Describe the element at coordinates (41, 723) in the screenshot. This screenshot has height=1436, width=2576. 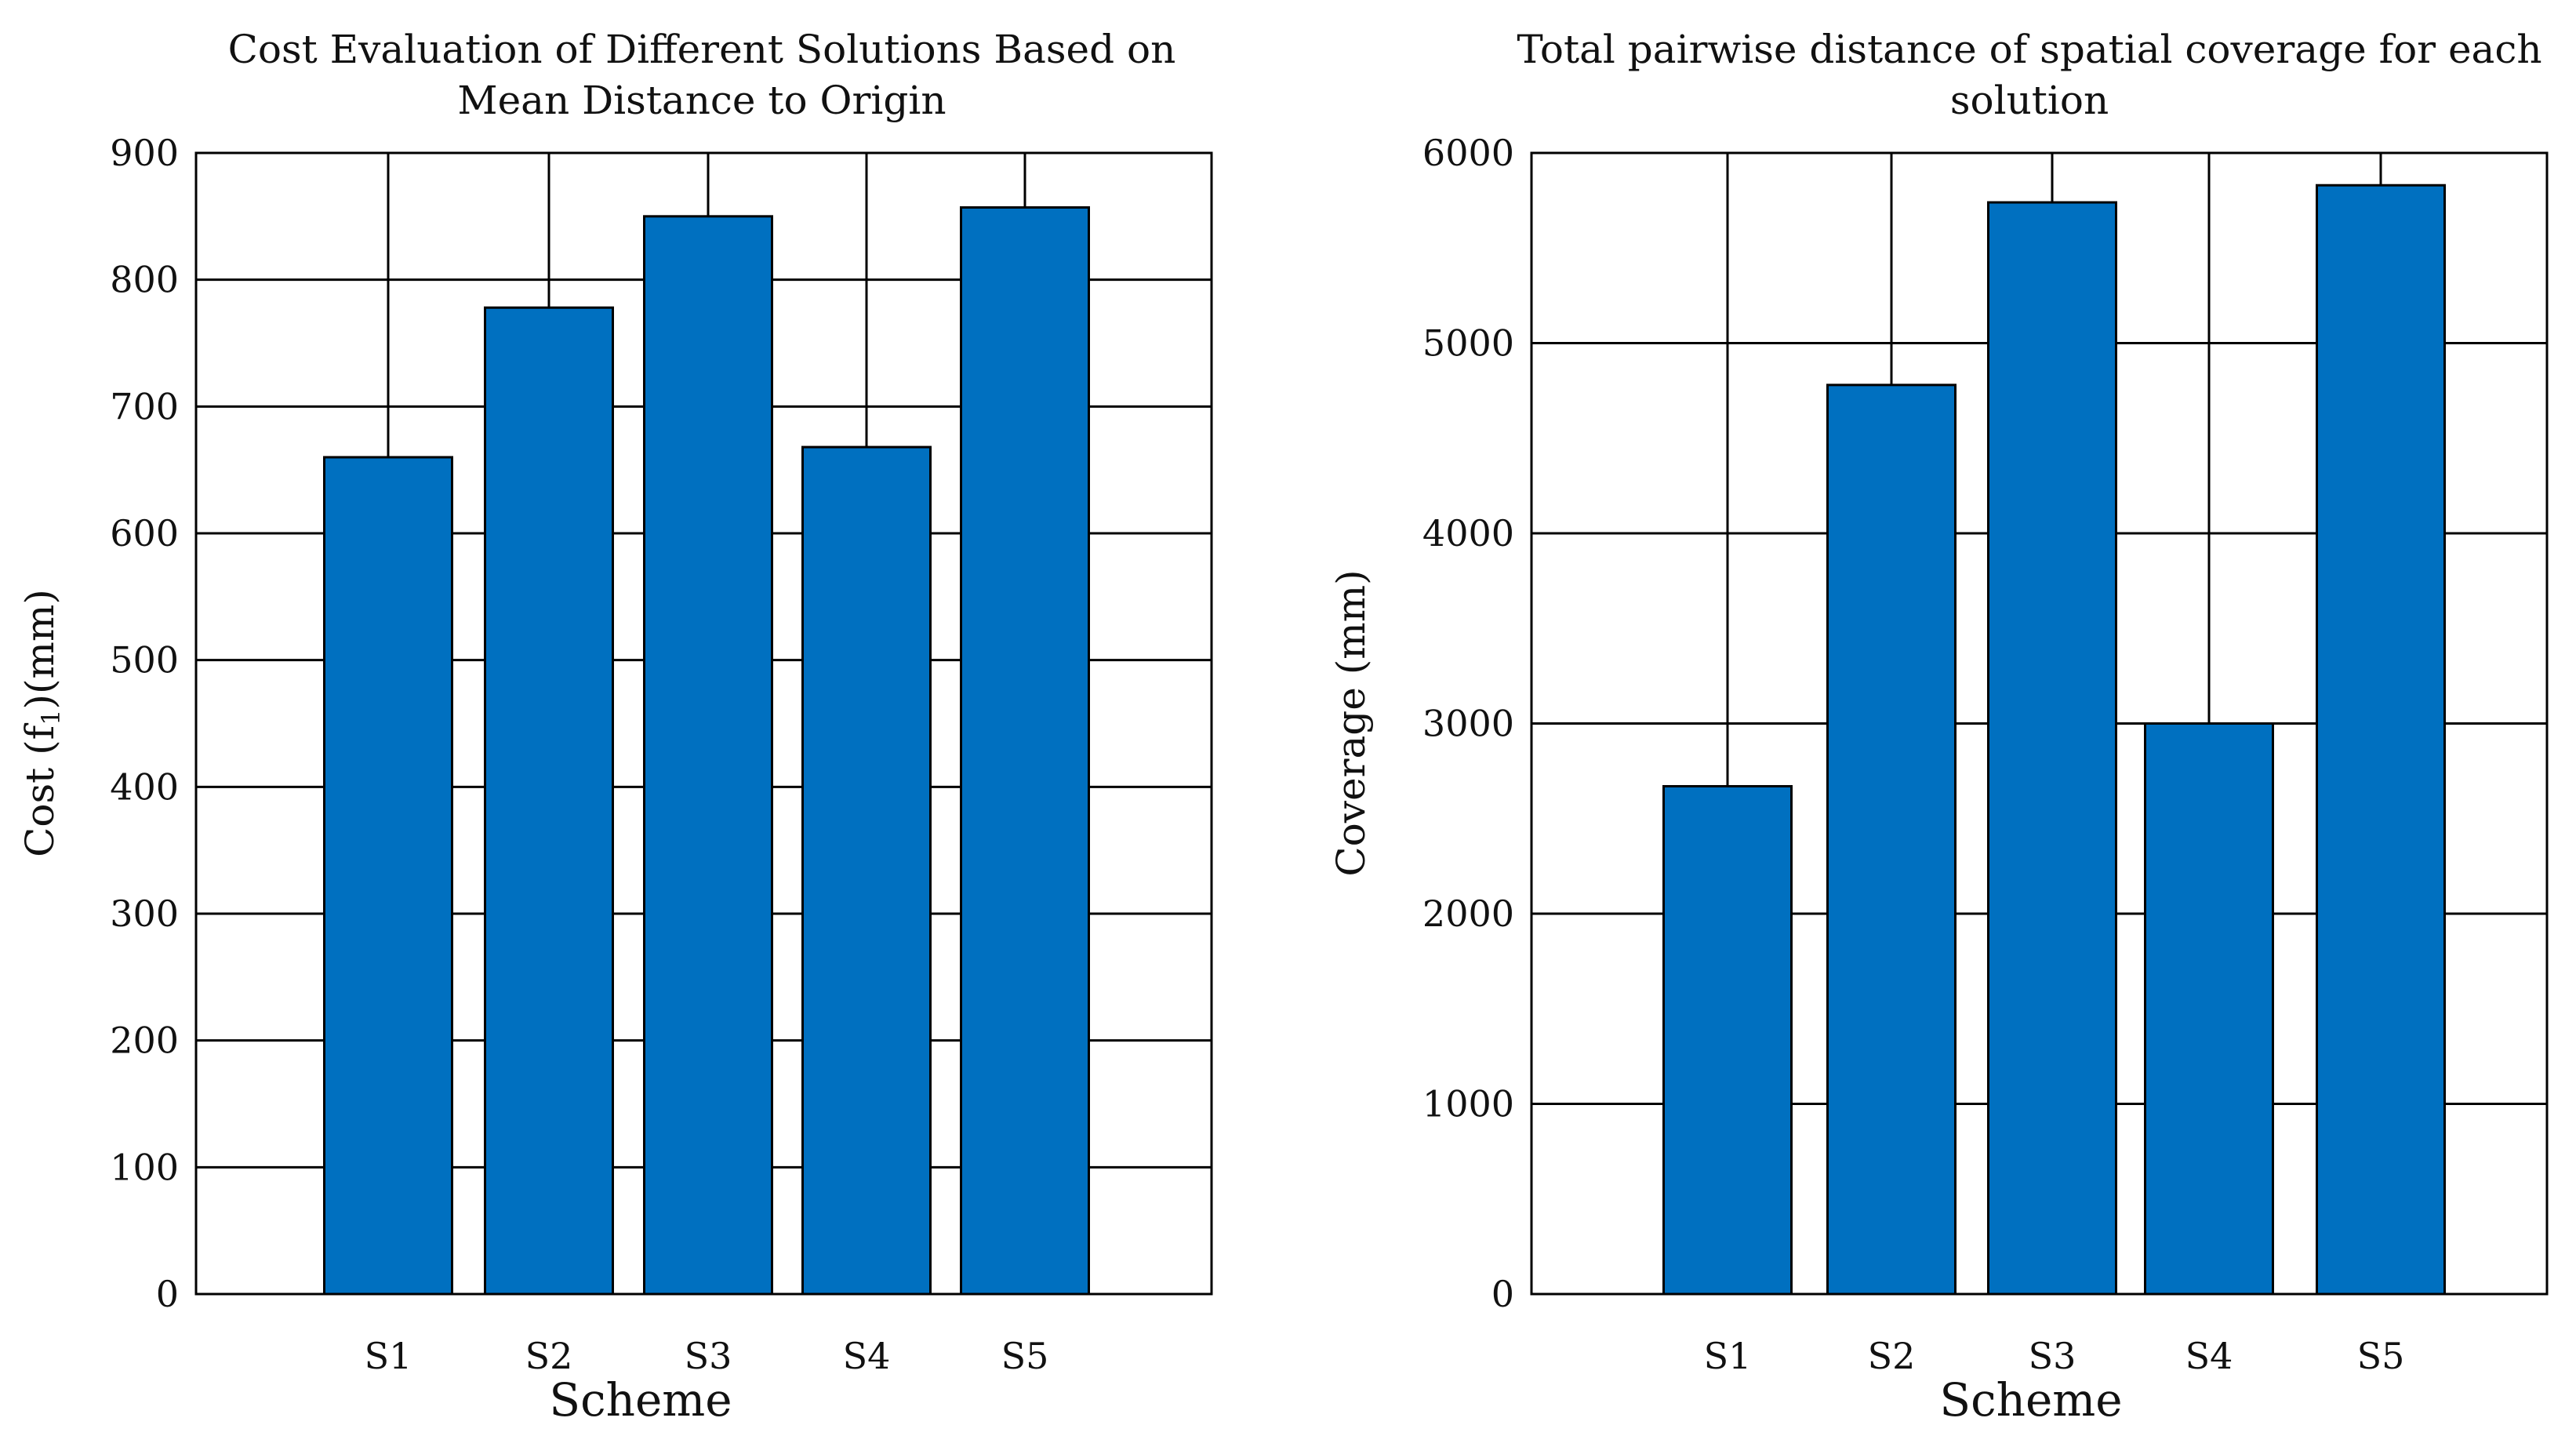
I see `cost-chart-y-axis-label: Cost (f1)(mm)` at that location.